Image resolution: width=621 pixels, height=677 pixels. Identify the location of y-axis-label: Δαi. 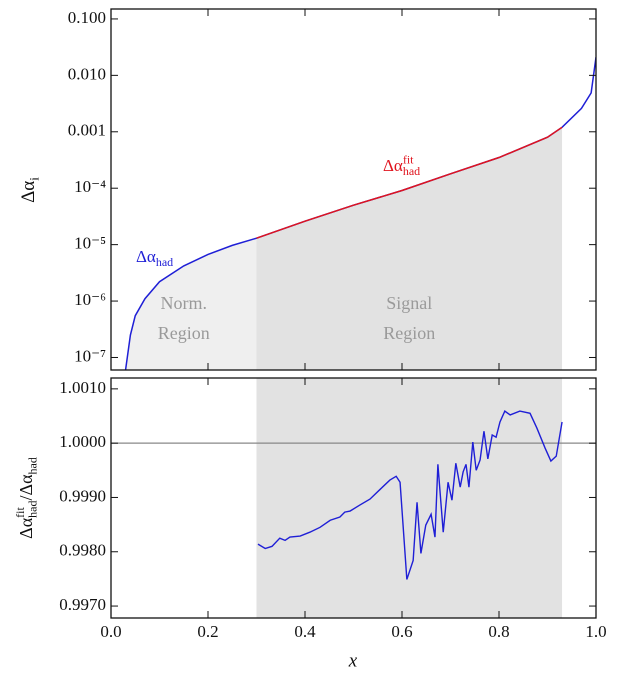
(29, 190).